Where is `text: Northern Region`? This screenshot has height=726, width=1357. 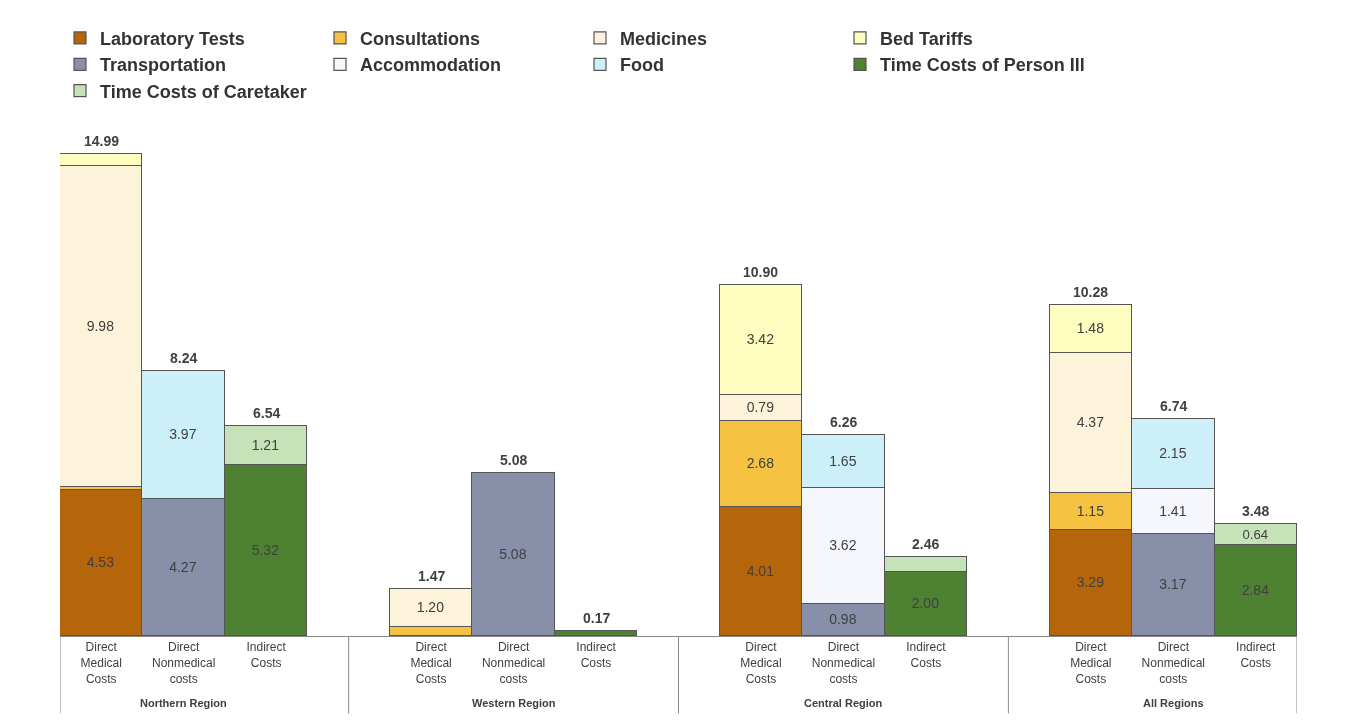 text: Northern Region is located at coordinates (184, 703).